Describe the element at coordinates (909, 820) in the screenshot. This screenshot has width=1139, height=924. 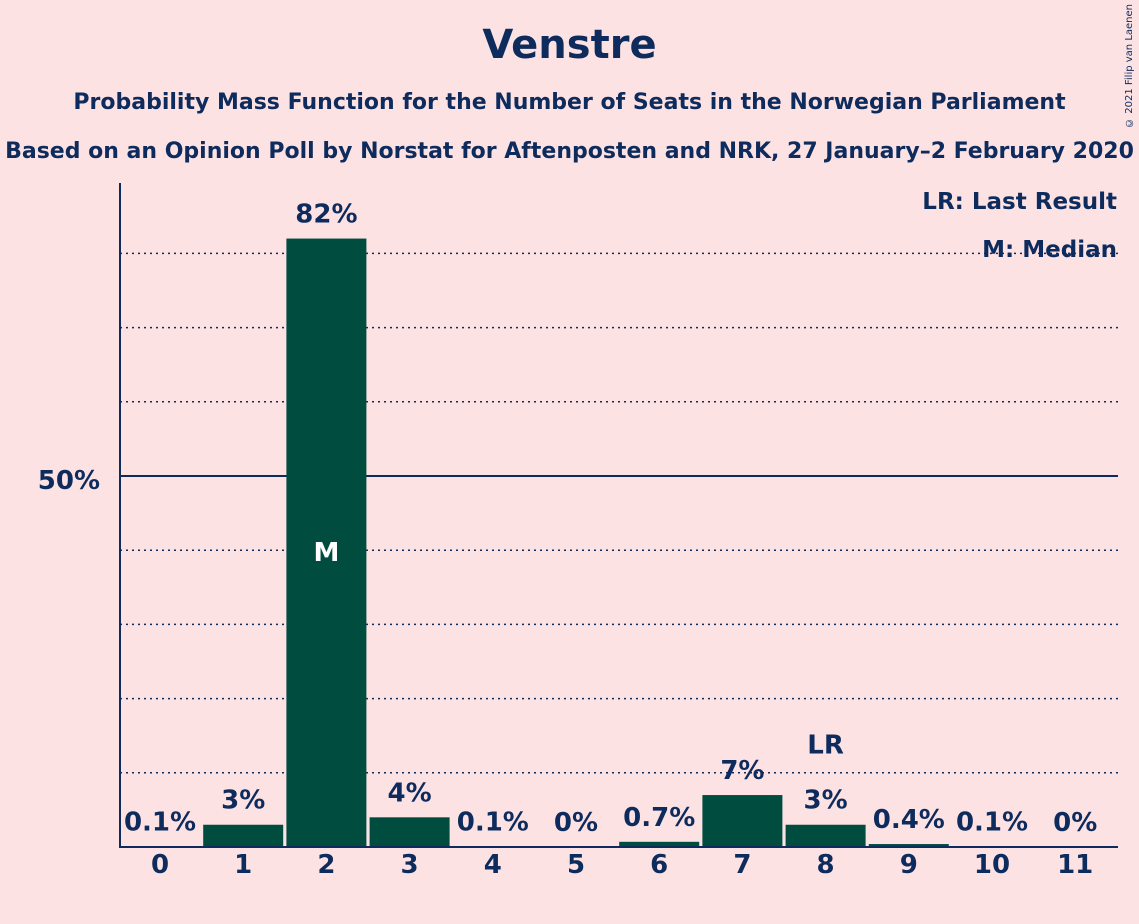
I see `data-label: 0.4%` at that location.